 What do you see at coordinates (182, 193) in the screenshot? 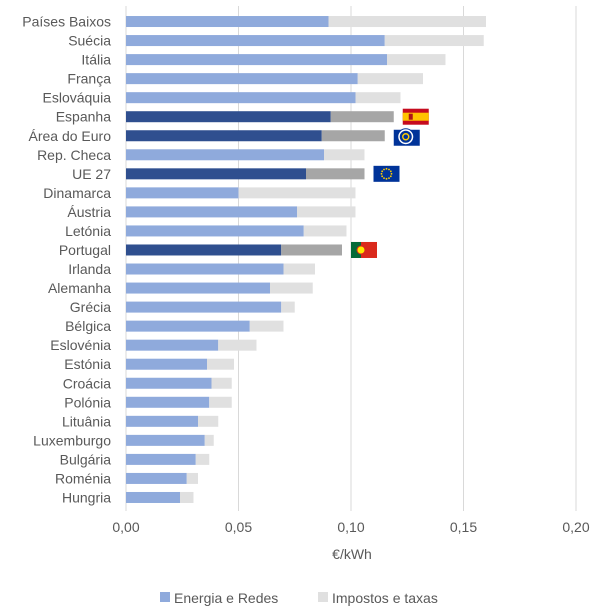
I see `bar-energia-dinamarca` at bounding box center [182, 193].